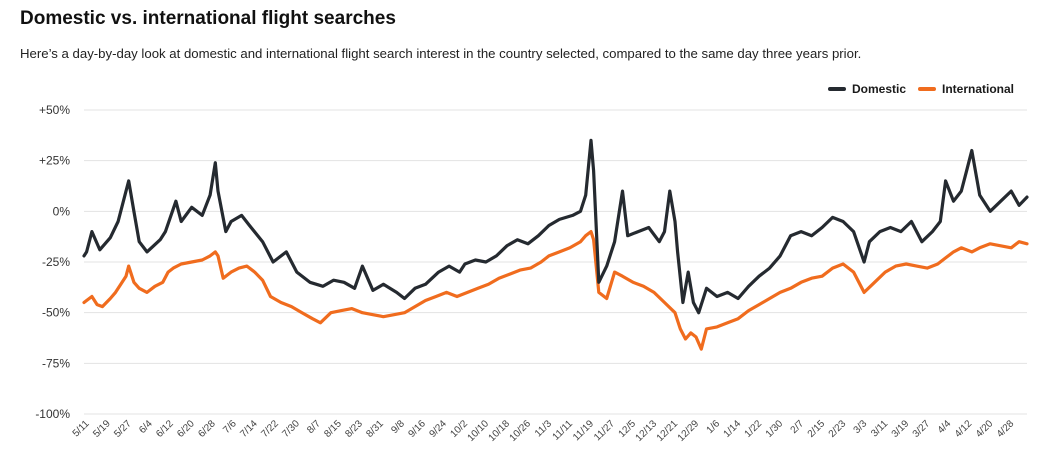  Describe the element at coordinates (123, 429) in the screenshot. I see `x-tick-label: 5/27` at that location.